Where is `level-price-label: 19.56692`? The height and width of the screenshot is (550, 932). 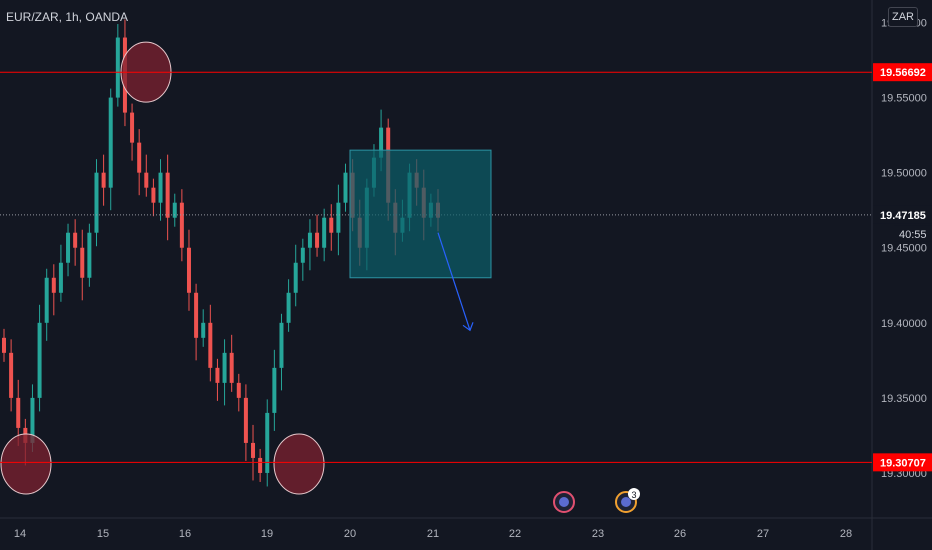 level-price-label: 19.56692 is located at coordinates (903, 73).